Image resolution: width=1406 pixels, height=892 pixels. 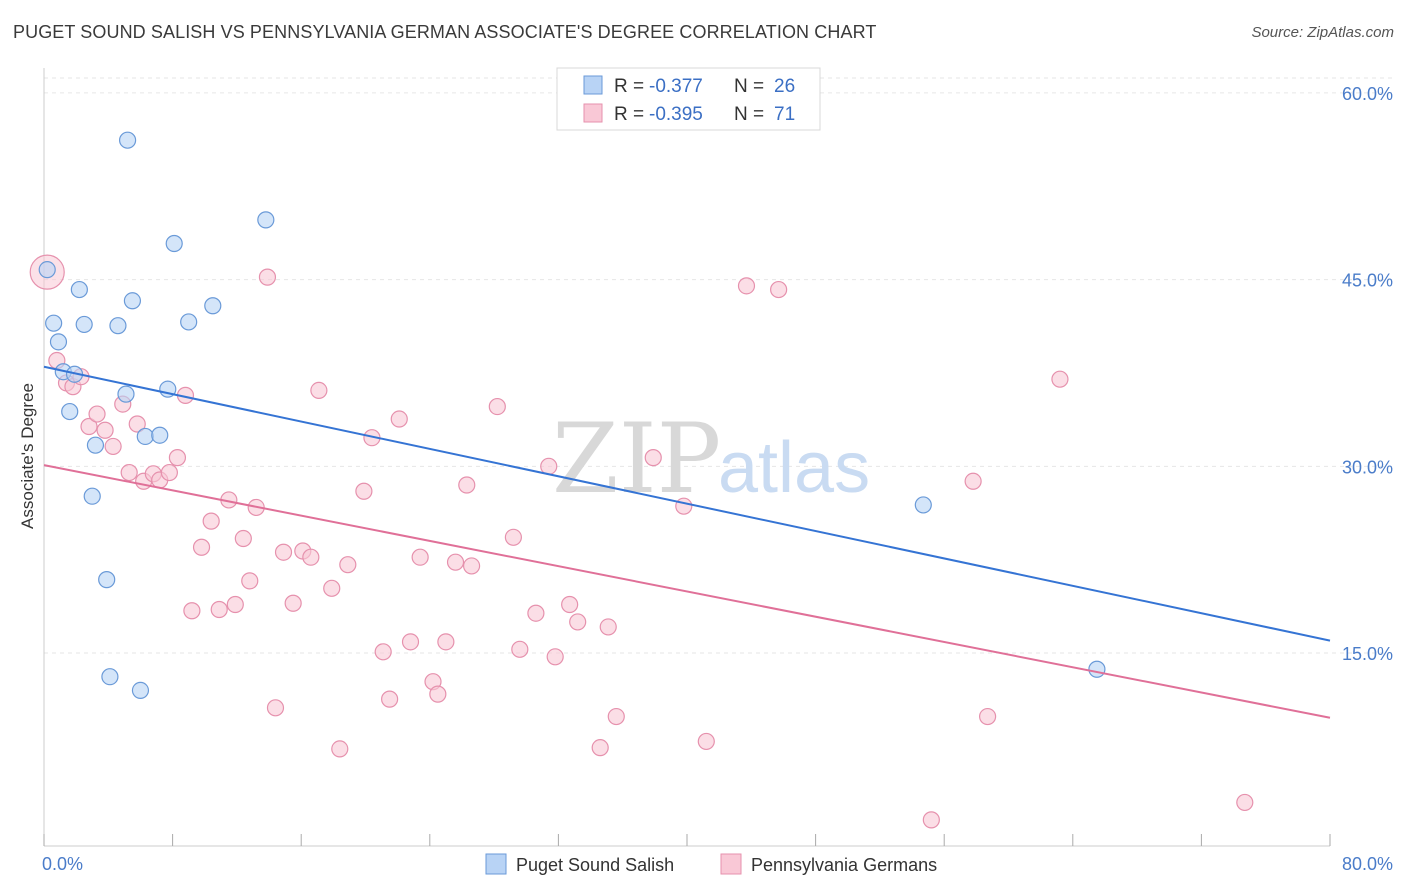 I want to click on watermark: ZIP atlas, so click(x=711, y=459).